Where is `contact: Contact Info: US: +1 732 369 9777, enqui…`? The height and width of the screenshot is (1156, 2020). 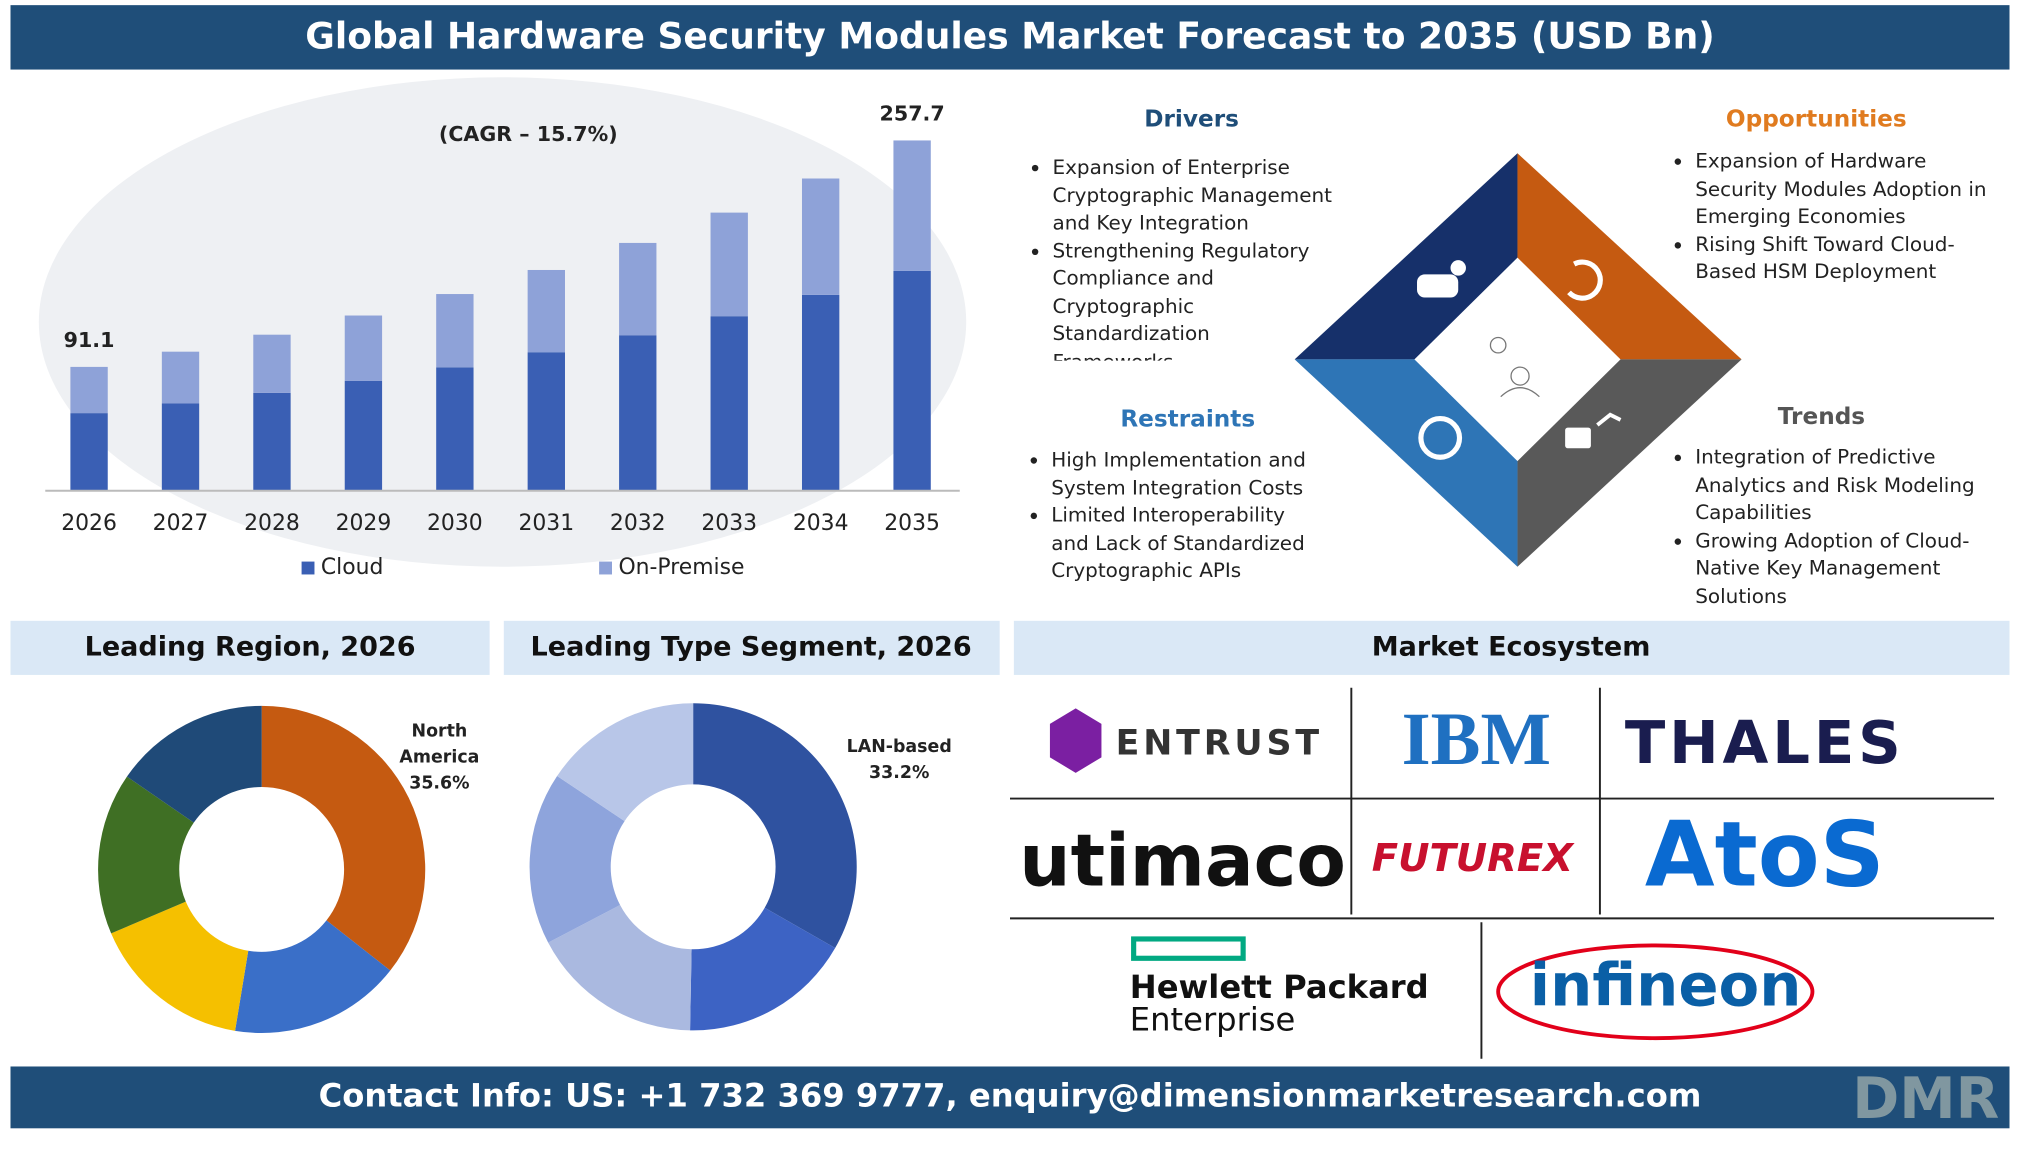 contact: Contact Info: US: +1 732 369 9777, enqui… is located at coordinates (1010, 1095).